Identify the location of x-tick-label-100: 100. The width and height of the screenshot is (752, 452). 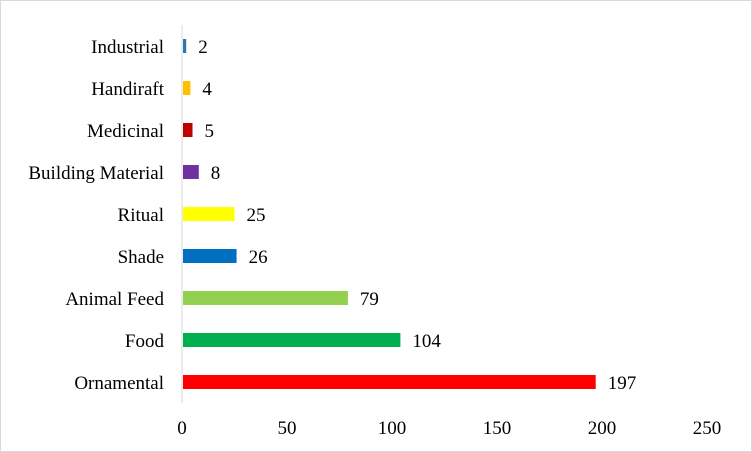
(392, 428).